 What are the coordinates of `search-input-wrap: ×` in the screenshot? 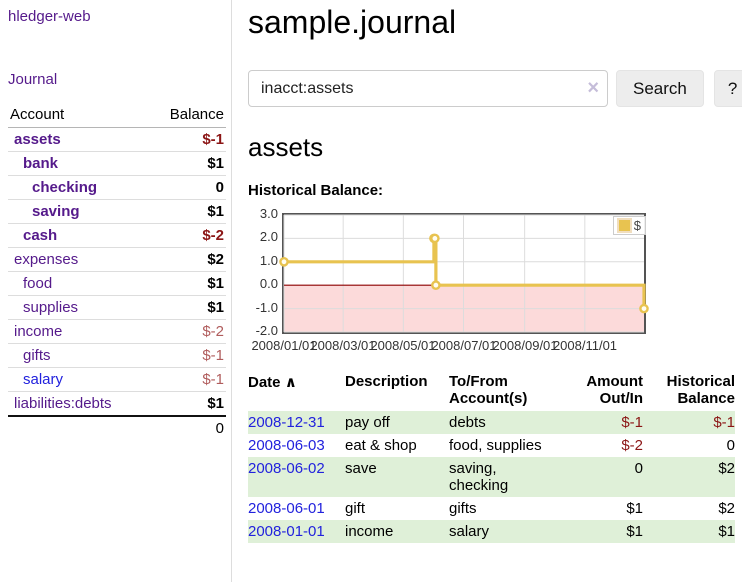 It's located at (428, 88).